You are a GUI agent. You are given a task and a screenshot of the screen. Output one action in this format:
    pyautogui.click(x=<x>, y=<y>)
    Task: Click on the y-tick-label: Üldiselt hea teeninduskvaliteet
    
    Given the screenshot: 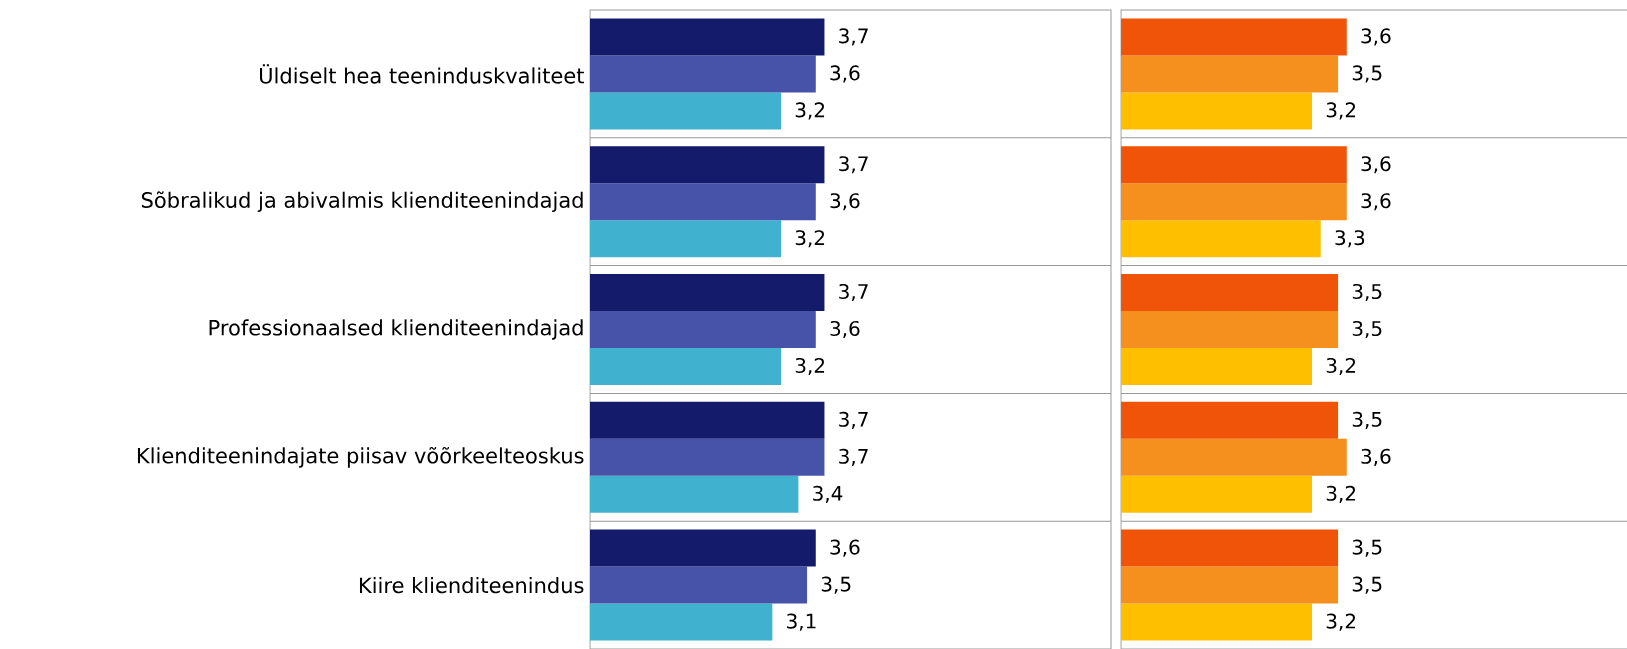 What is the action you would take?
    pyautogui.click(x=422, y=74)
    